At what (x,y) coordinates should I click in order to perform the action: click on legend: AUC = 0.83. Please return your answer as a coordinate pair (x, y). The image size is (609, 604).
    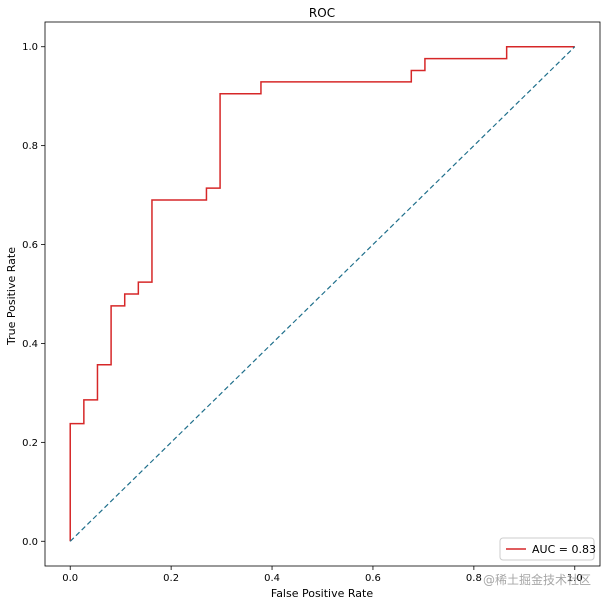
    Looking at the image, I should click on (547, 549).